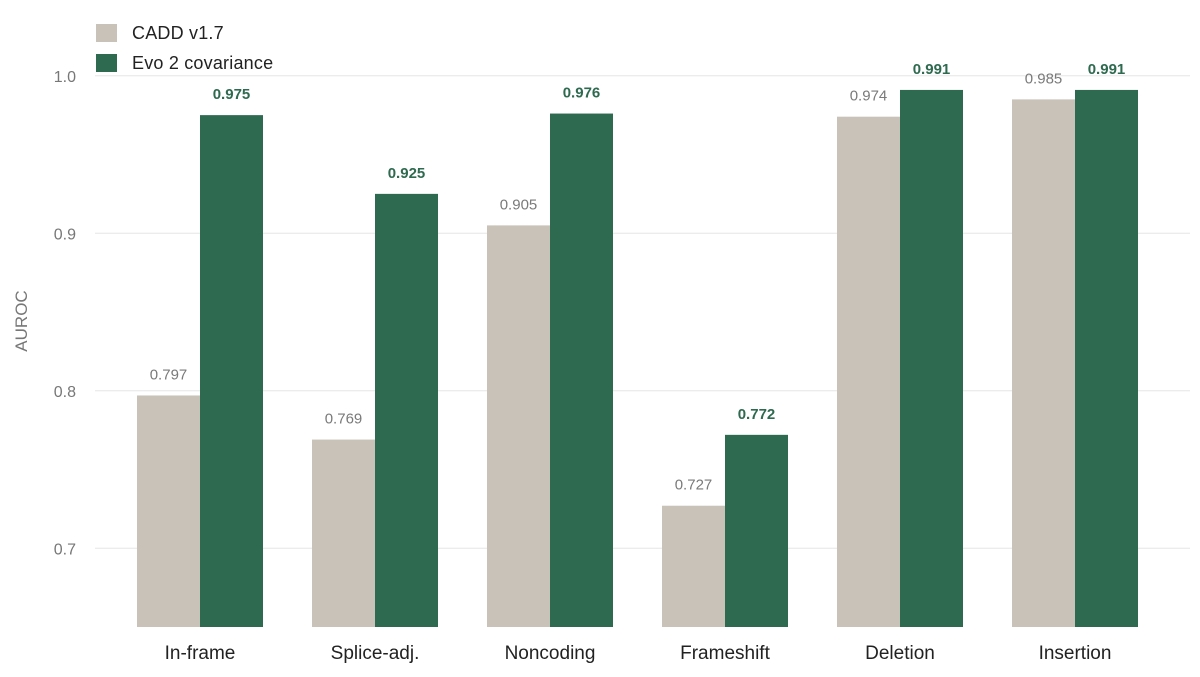 The image size is (1200, 677). What do you see at coordinates (21, 320) in the screenshot?
I see `y-axis-label: AUROC` at bounding box center [21, 320].